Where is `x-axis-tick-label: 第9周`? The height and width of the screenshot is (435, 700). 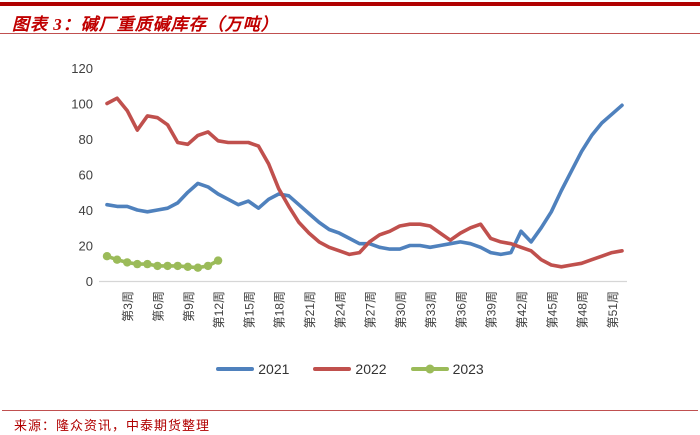
x-axis-tick-label: 第9周 is located at coordinates (189, 306).